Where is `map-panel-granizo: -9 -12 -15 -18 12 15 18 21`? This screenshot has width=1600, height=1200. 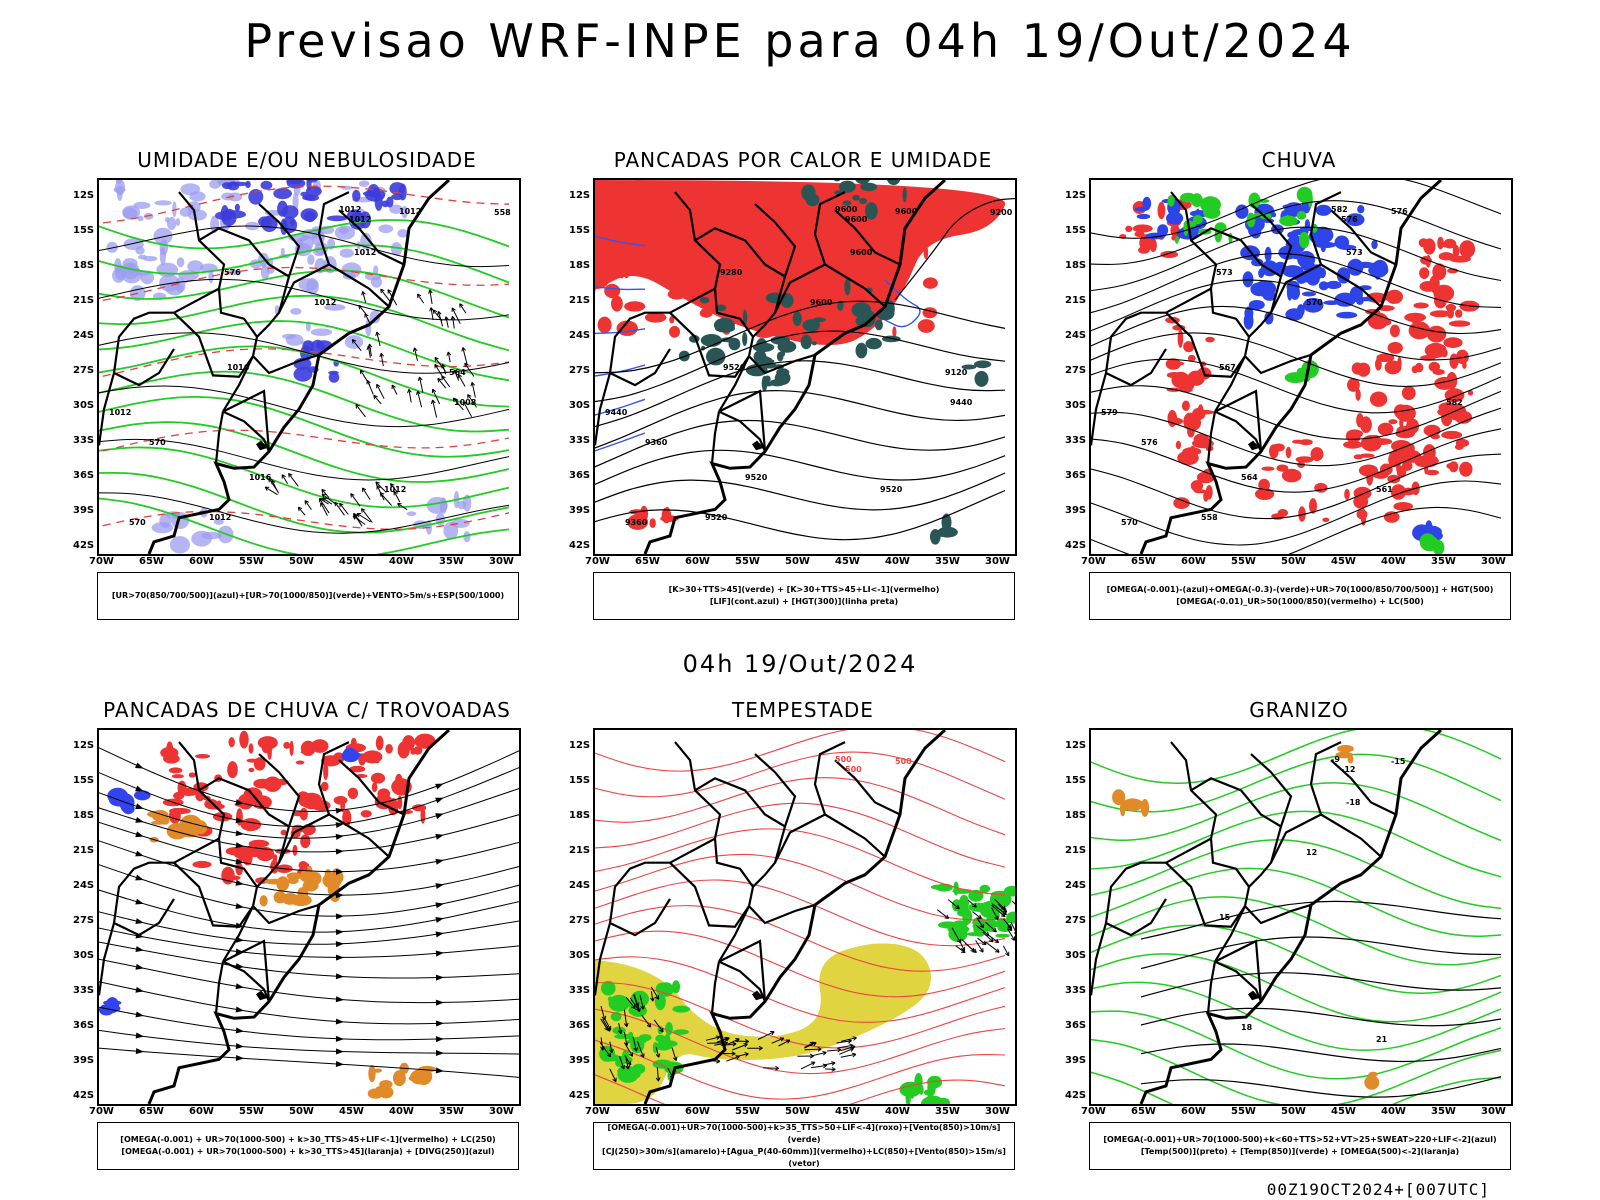 map-panel-granizo: -9 -12 -15 -18 12 15 18 21 is located at coordinates (1301, 917).